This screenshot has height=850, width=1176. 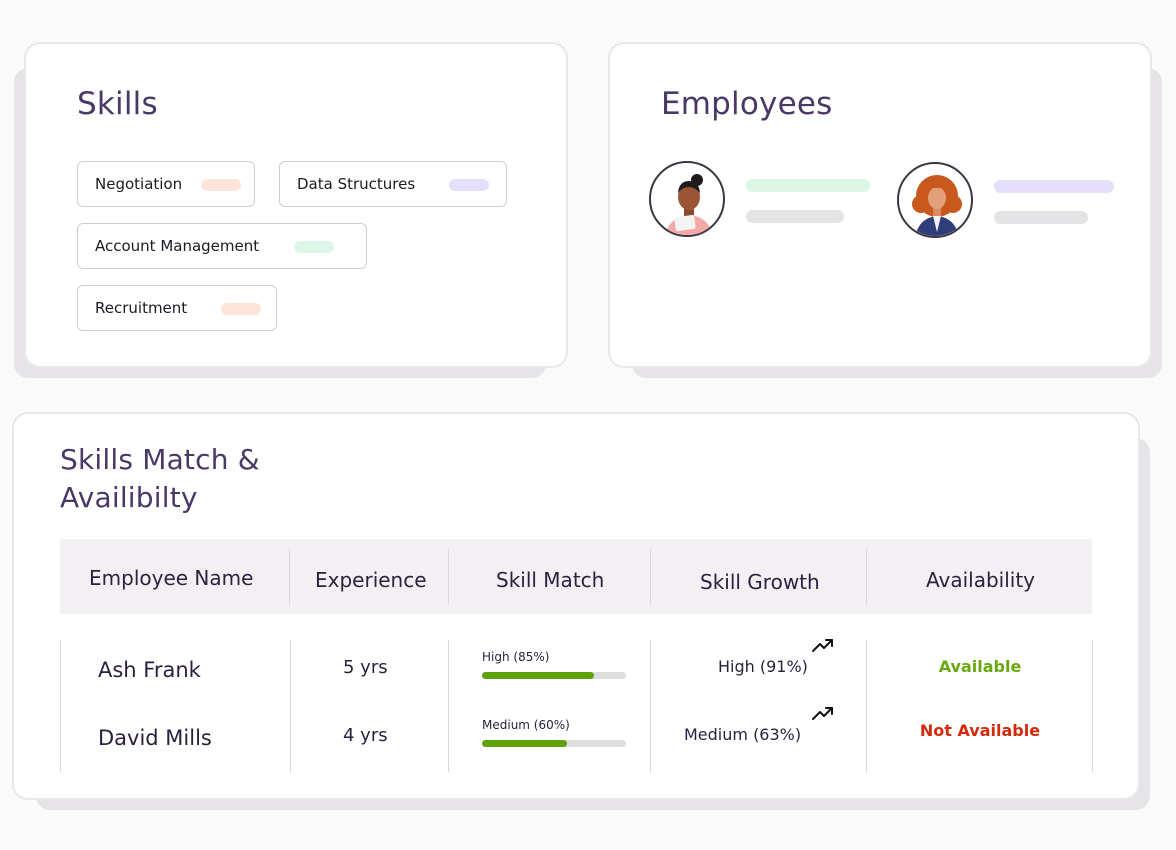 I want to click on skill-growth-cell: High (91%), so click(x=763, y=666).